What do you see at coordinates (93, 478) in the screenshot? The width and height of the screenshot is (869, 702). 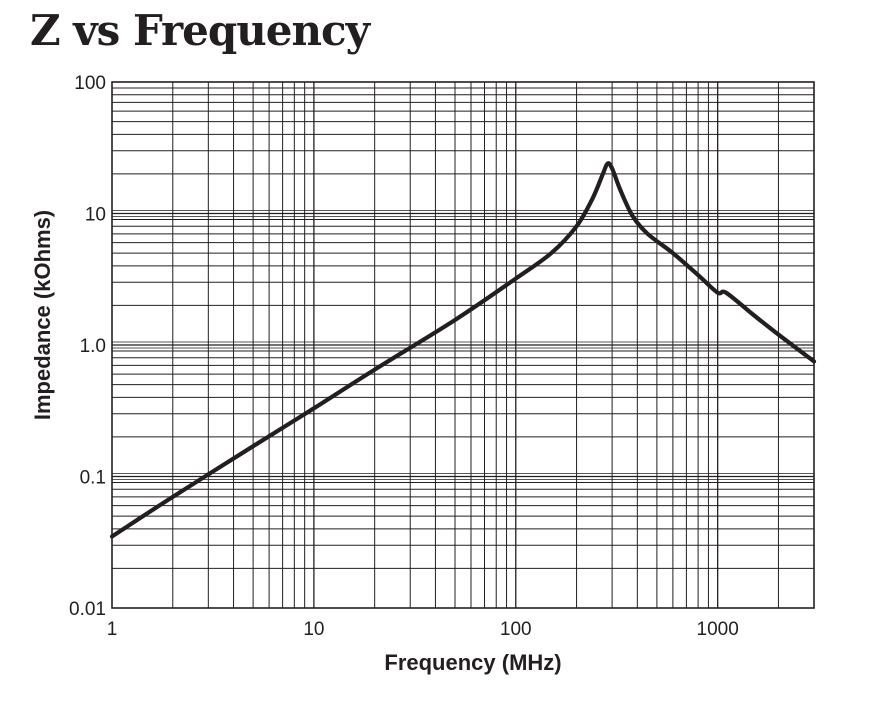 I see `y-tick-label: 0.1` at bounding box center [93, 478].